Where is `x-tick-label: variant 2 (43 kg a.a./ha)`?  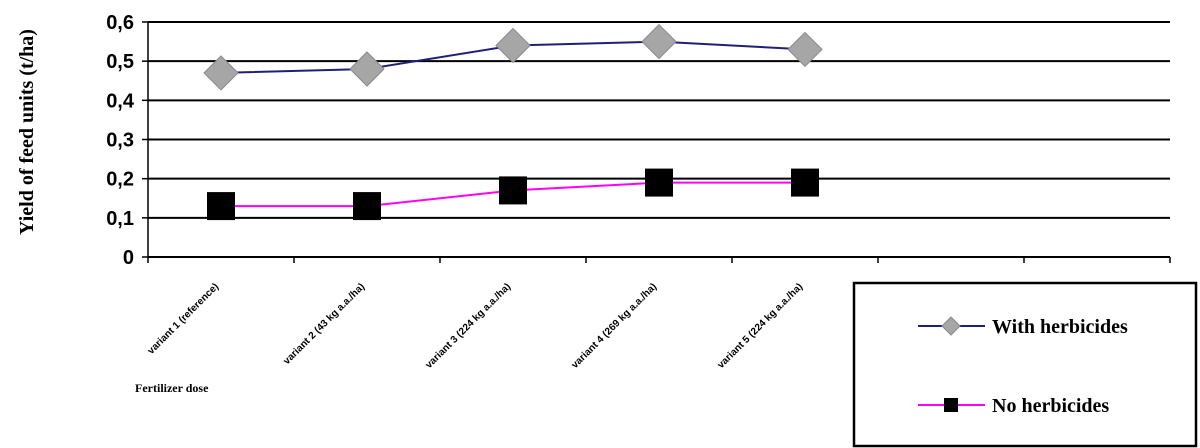 x-tick-label: variant 2 (43 kg a.a./ha) is located at coordinates (325, 324).